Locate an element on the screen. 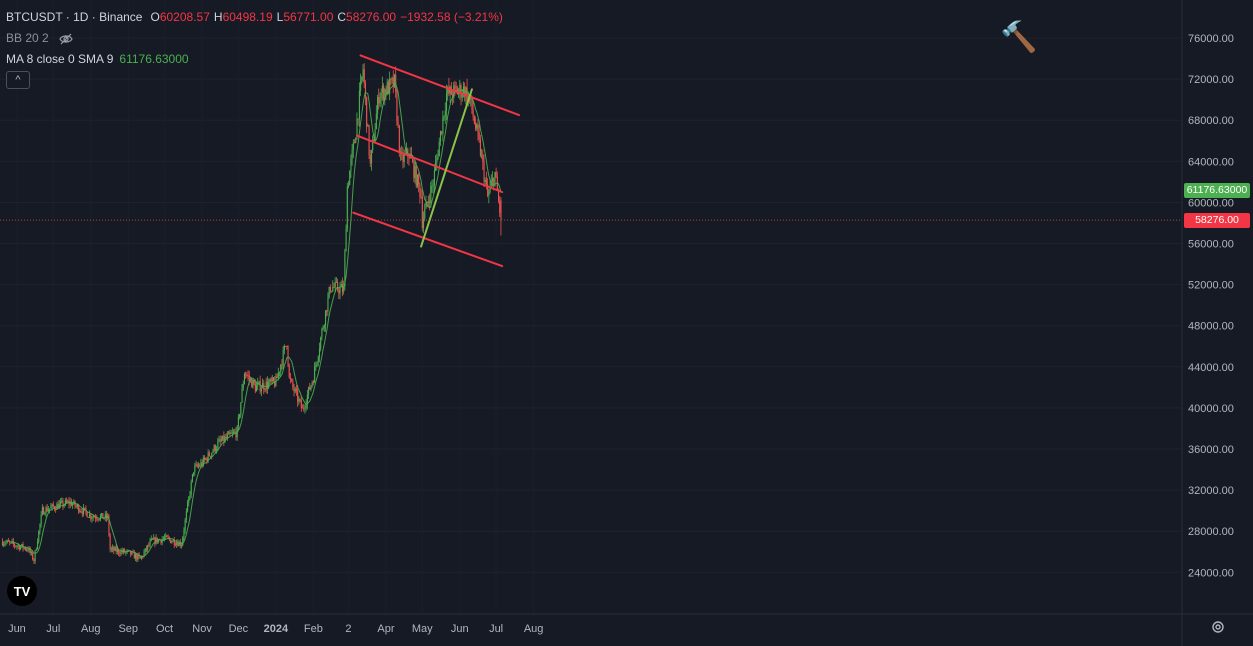 Image resolution: width=1253 pixels, height=646 pixels. y-tick-label: 40000.00 is located at coordinates (1211, 409).